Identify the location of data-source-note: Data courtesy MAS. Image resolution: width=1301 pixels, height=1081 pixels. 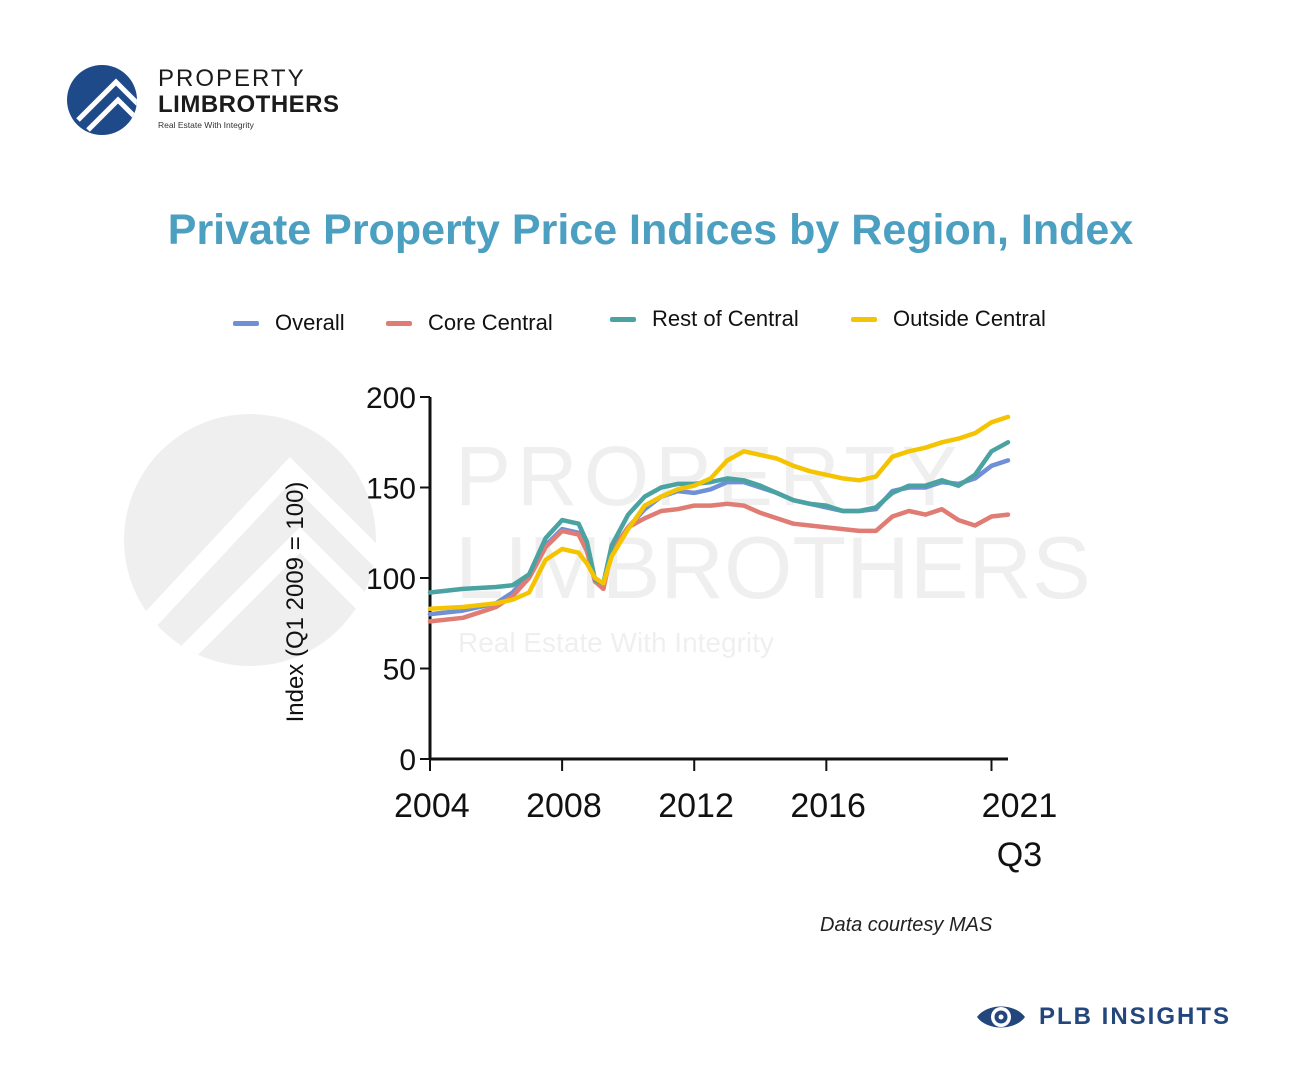
(906, 925).